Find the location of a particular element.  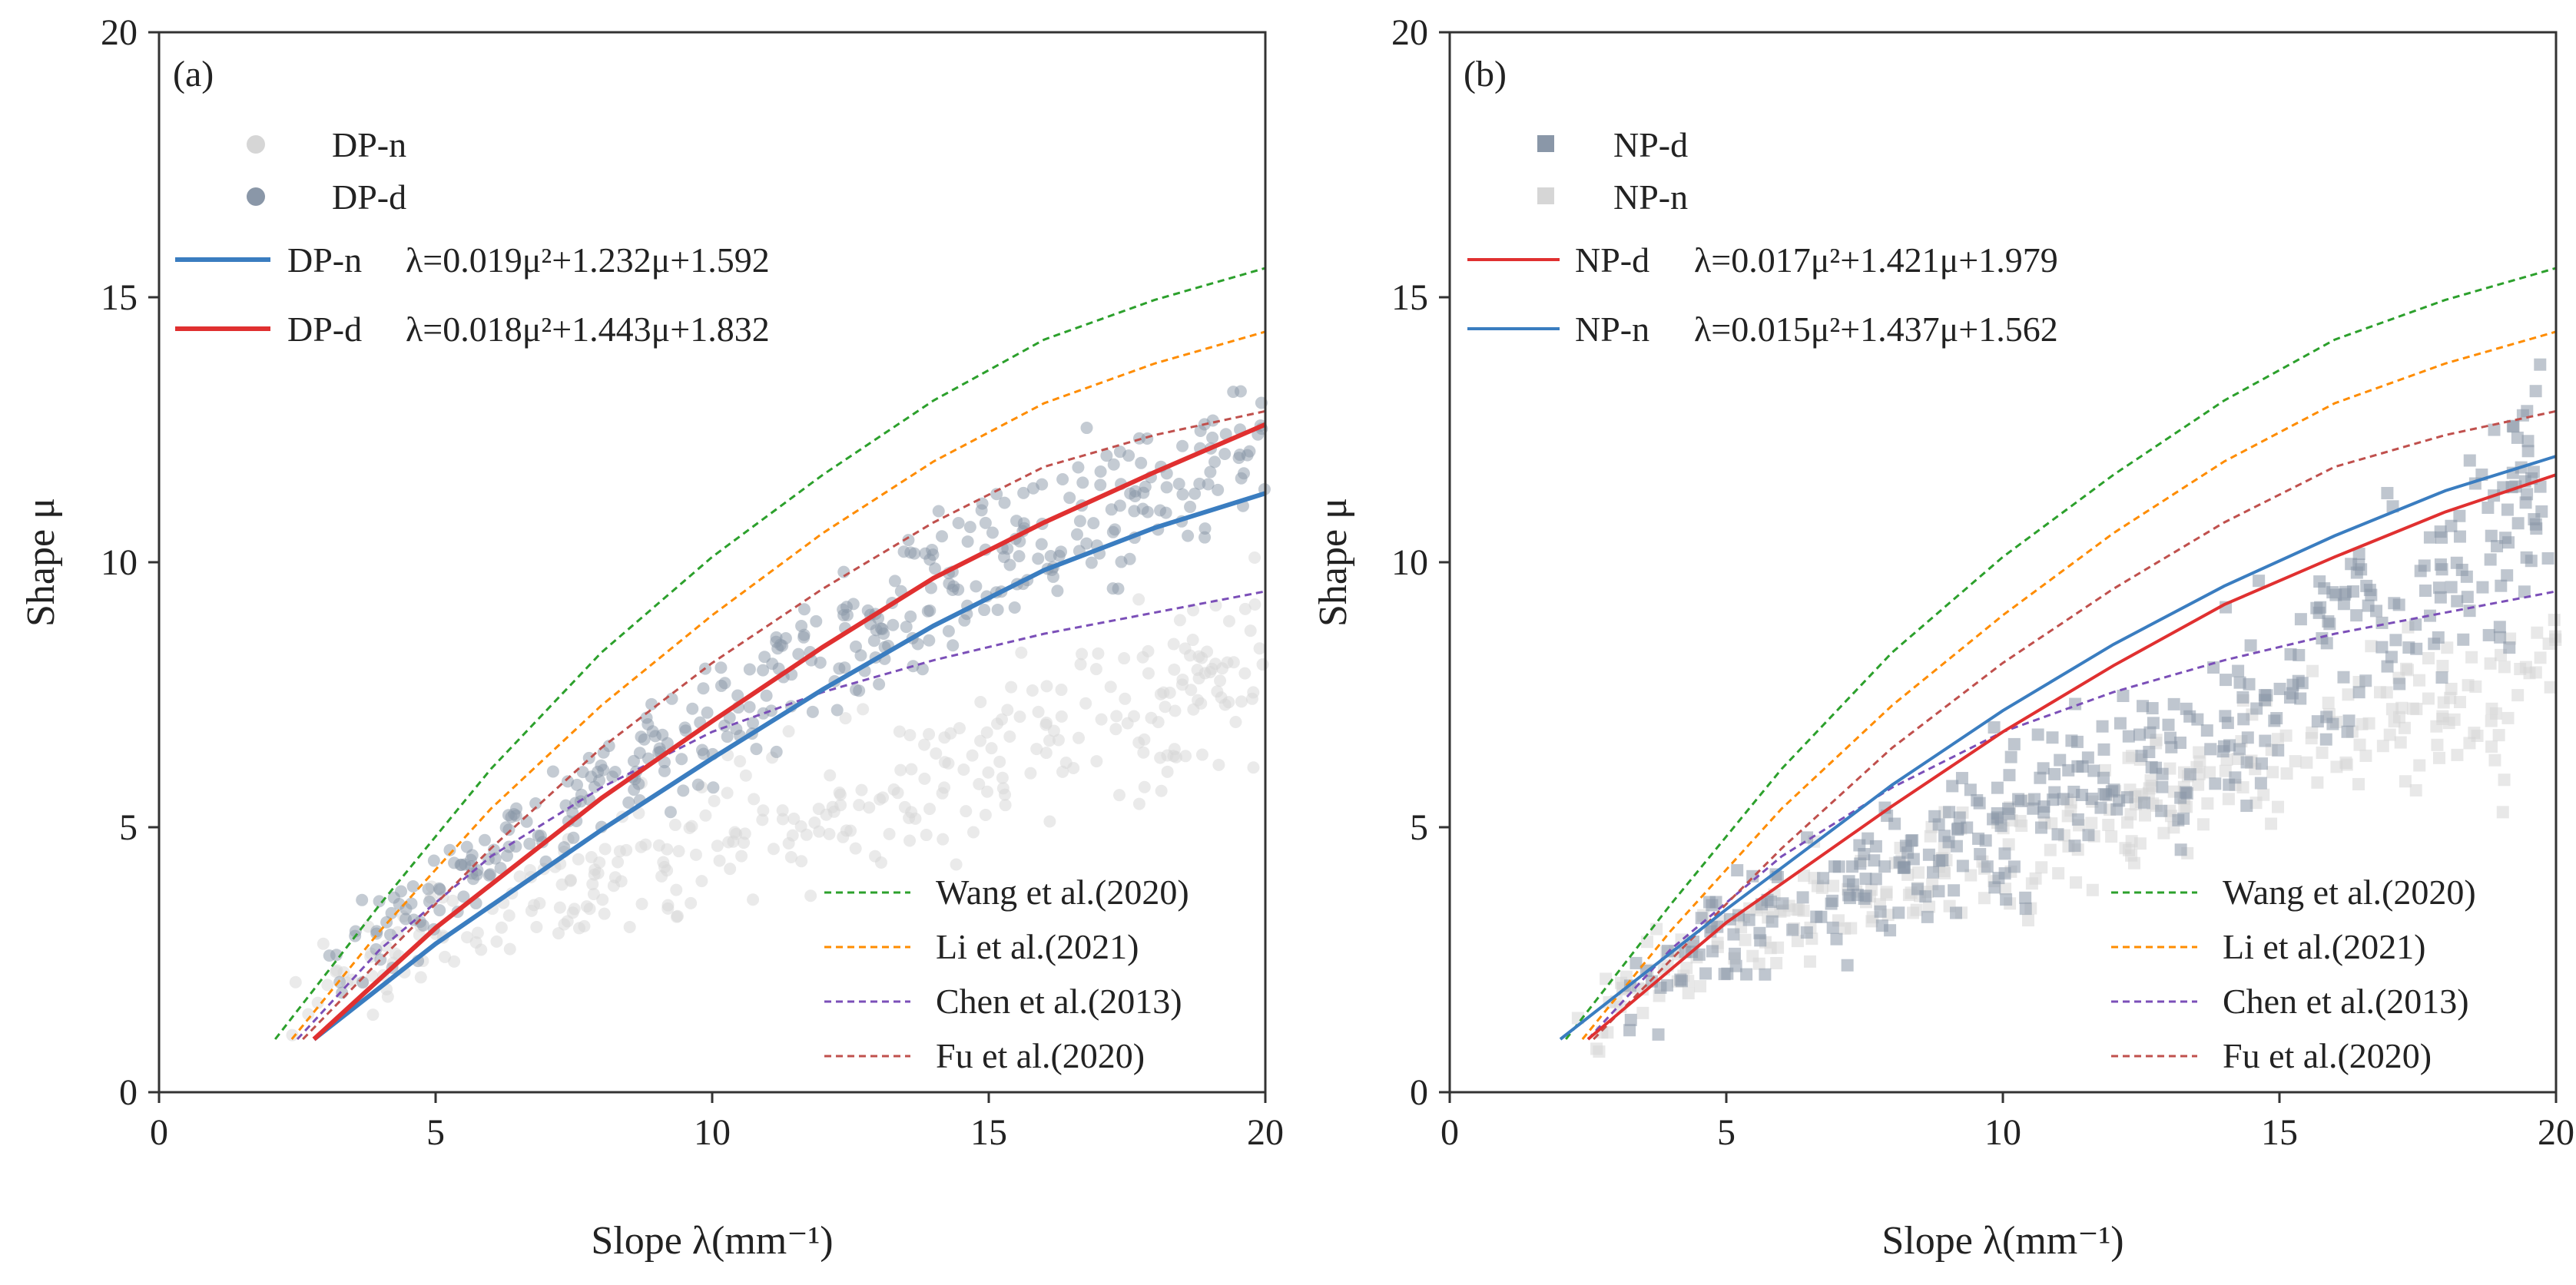

legend-label-wang-b: Wang et al.(2020) is located at coordinates (2349, 892).